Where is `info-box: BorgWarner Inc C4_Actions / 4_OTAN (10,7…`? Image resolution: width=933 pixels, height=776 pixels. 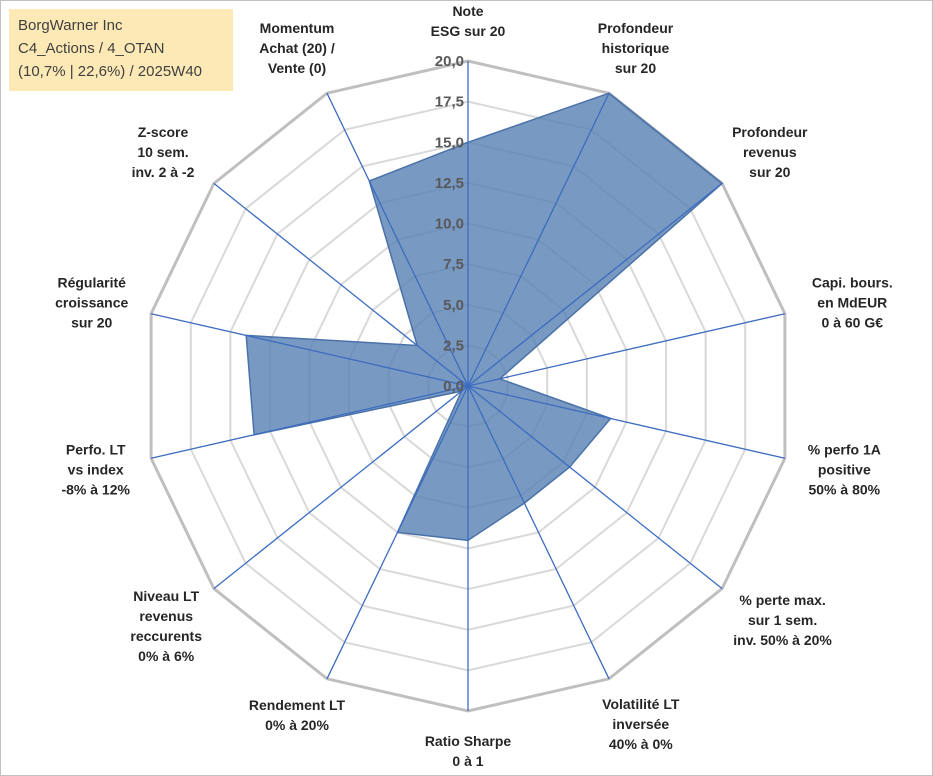 info-box: BorgWarner Inc C4_Actions / 4_OTAN (10,7… is located at coordinates (121, 50).